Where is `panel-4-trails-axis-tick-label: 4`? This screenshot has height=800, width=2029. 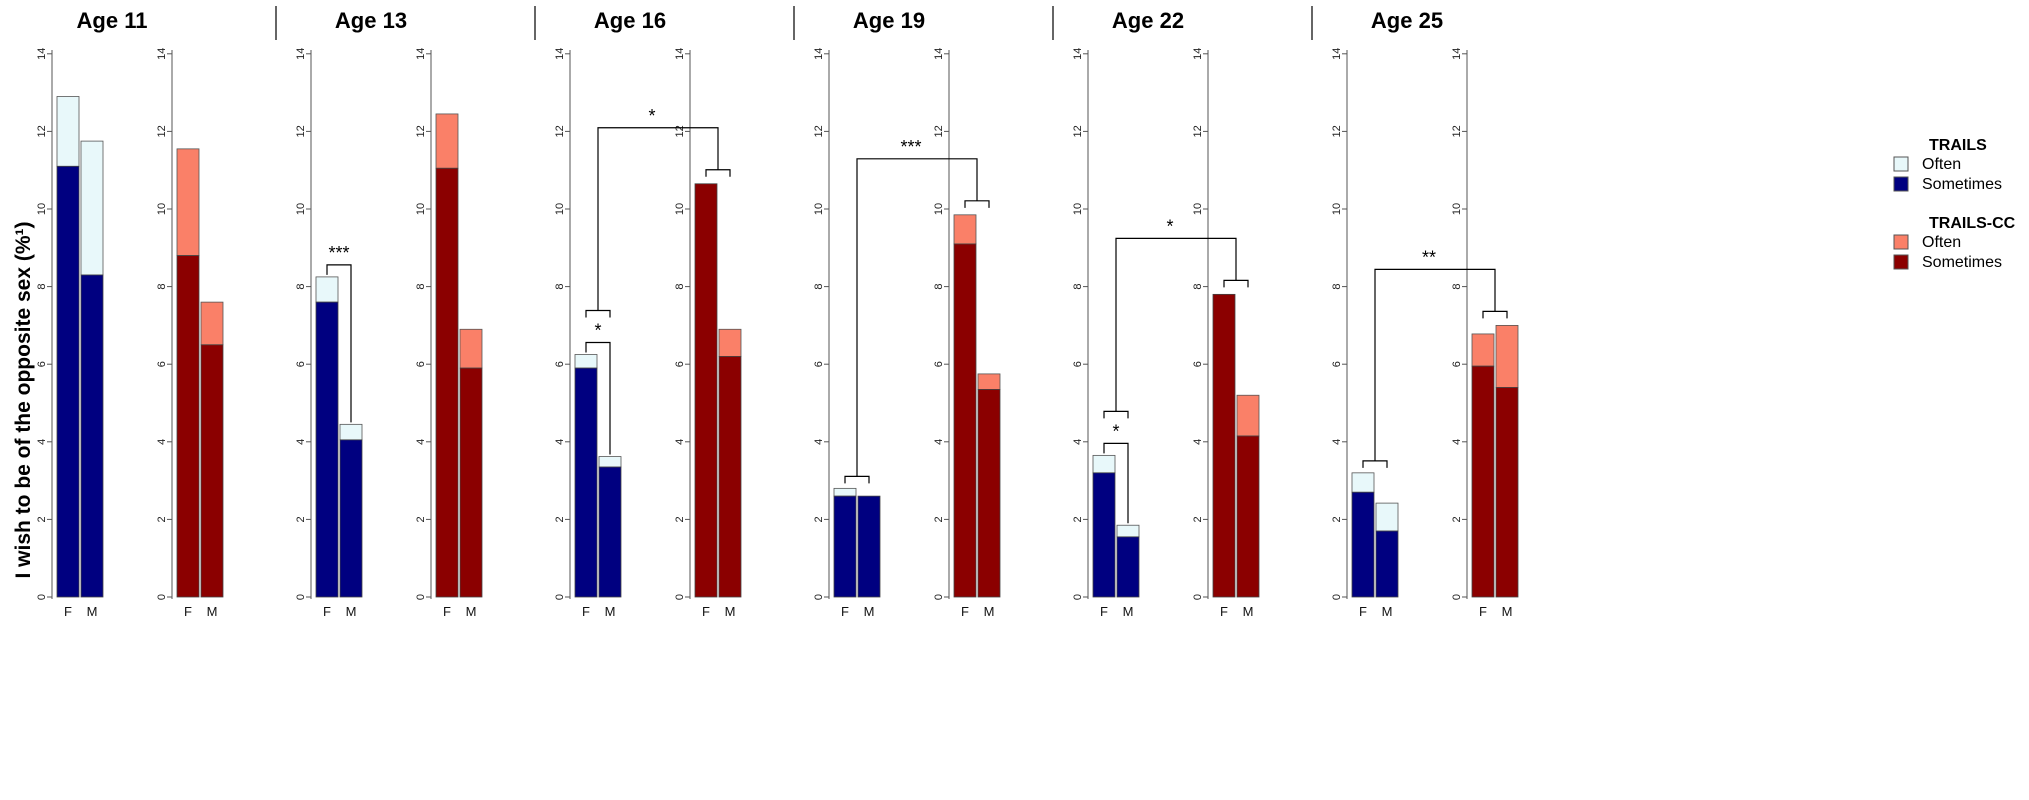 panel-4-trails-axis-tick-label: 4 is located at coordinates (819, 442).